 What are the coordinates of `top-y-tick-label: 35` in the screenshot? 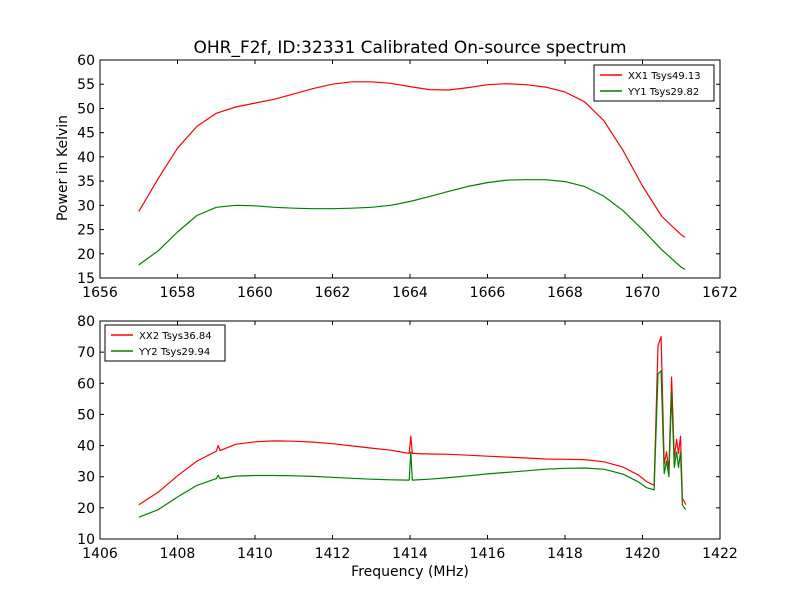 It's located at (86, 182).